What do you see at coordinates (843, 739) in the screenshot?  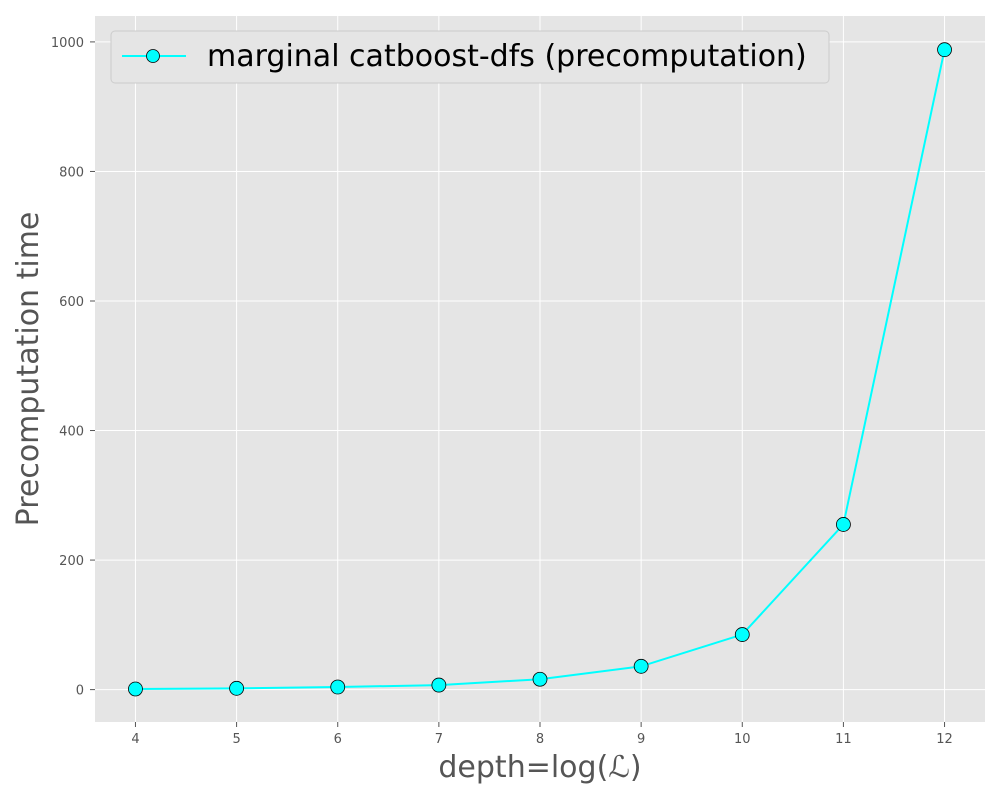 I see `x-tick-label: 11` at bounding box center [843, 739].